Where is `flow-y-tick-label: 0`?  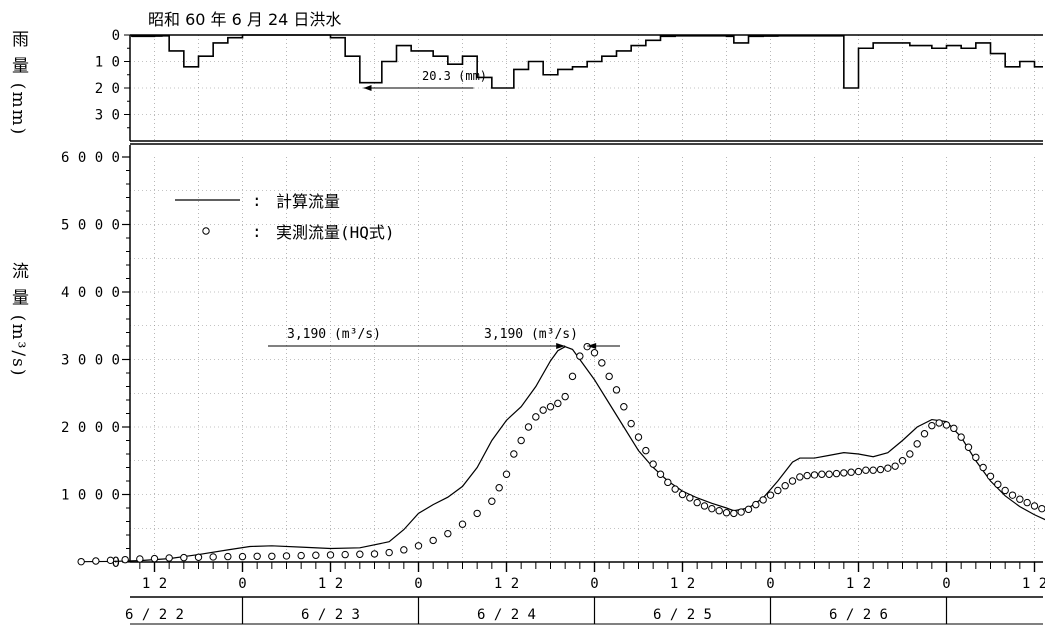
flow-y-tick-label: 0 is located at coordinates (116, 563).